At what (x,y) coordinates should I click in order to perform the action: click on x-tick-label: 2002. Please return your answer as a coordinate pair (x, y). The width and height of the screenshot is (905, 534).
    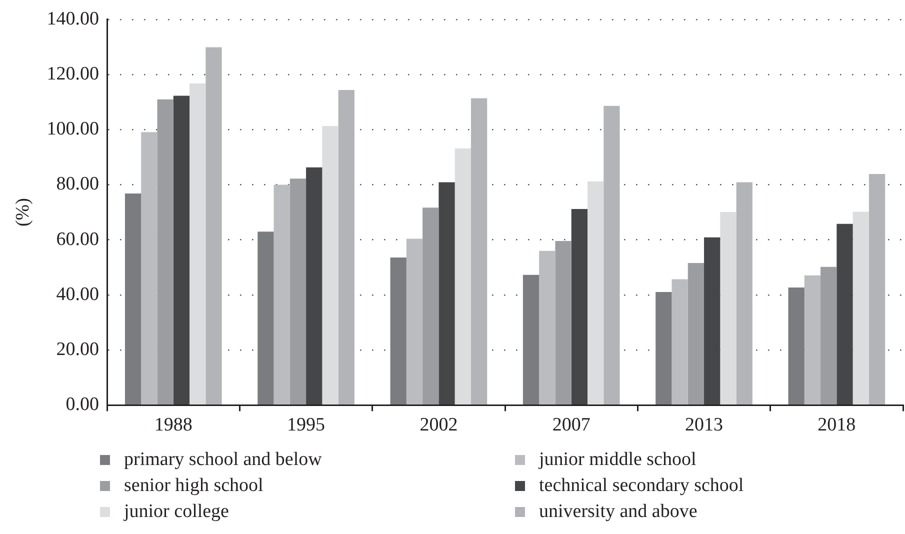
    Looking at the image, I should click on (439, 425).